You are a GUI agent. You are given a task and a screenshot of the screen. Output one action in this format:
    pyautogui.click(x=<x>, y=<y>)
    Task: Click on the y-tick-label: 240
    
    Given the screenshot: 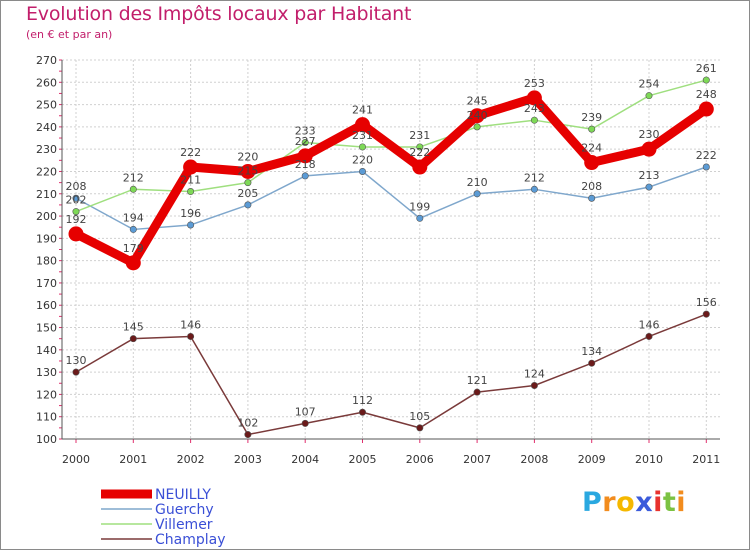 What is the action you would take?
    pyautogui.click(x=46, y=127)
    